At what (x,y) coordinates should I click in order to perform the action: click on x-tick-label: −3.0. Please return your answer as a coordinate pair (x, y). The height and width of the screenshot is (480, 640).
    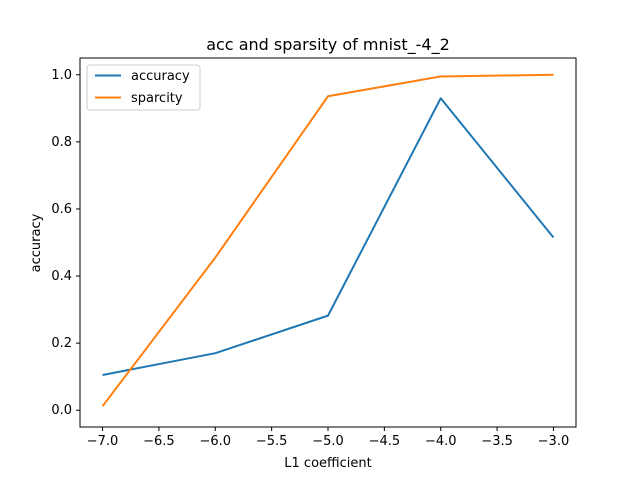
    Looking at the image, I should click on (554, 441).